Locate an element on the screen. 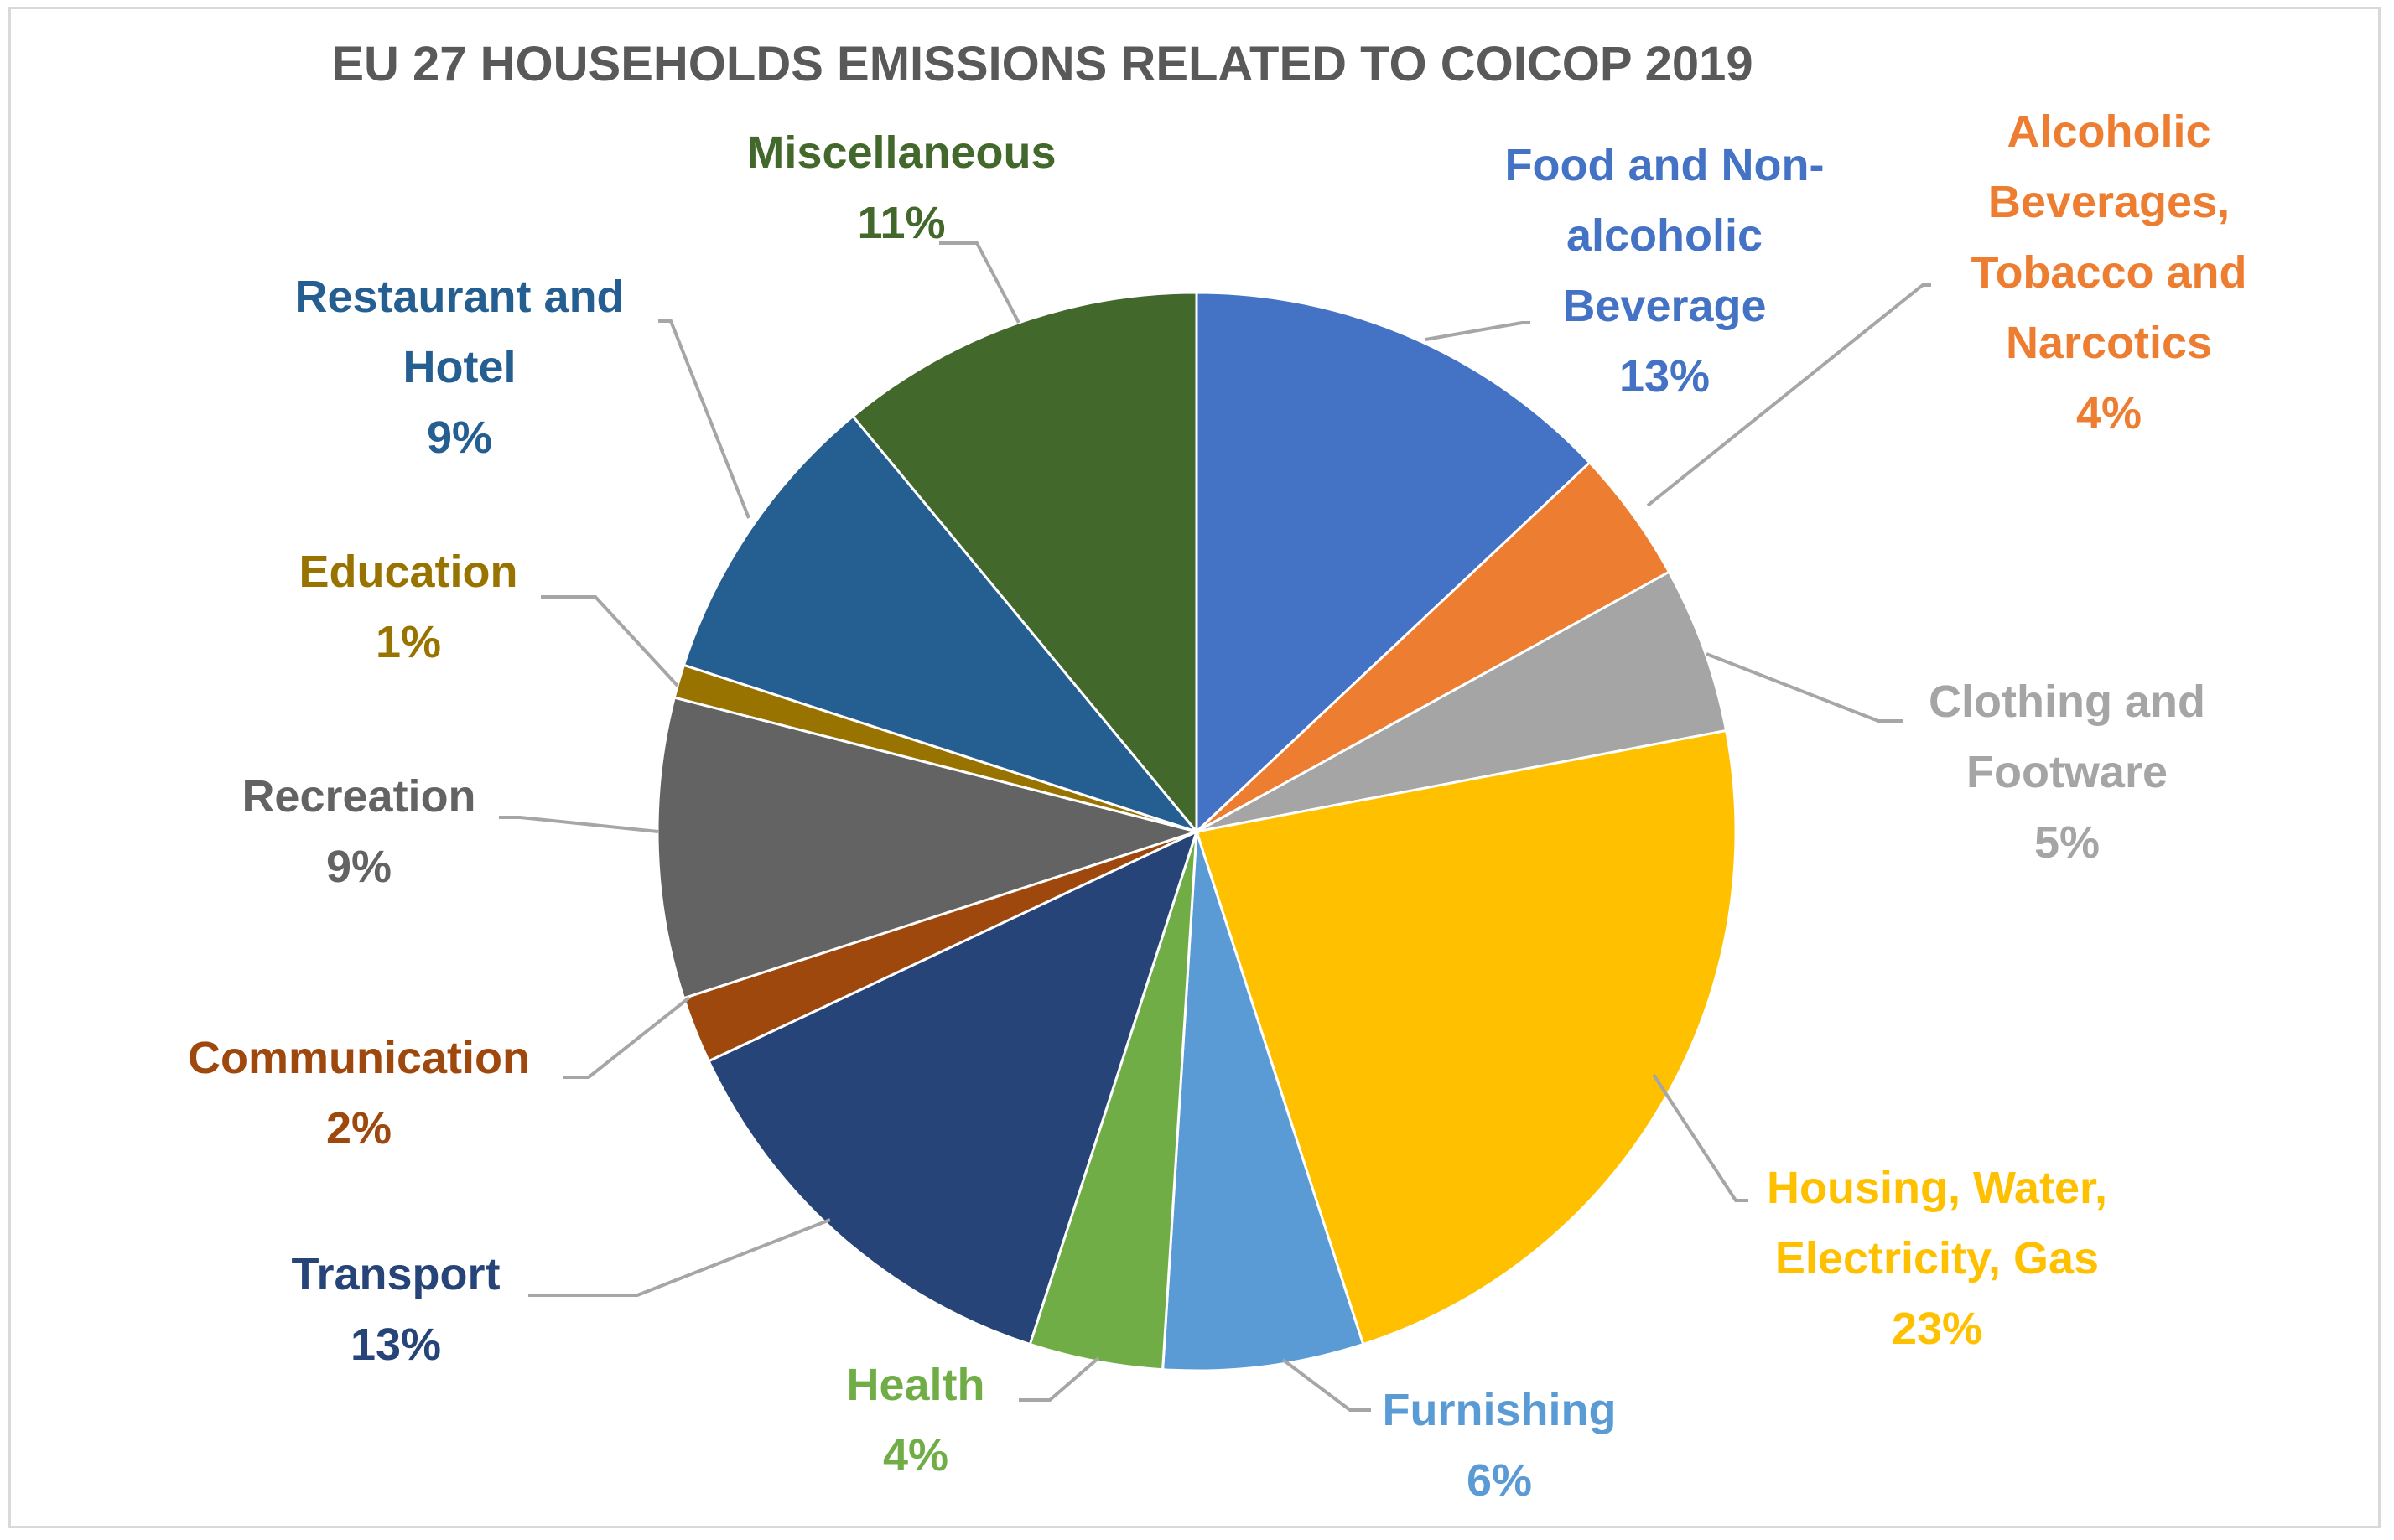 The image size is (2394, 1540). data-label-line-clothing: Footware is located at coordinates (2067, 772).